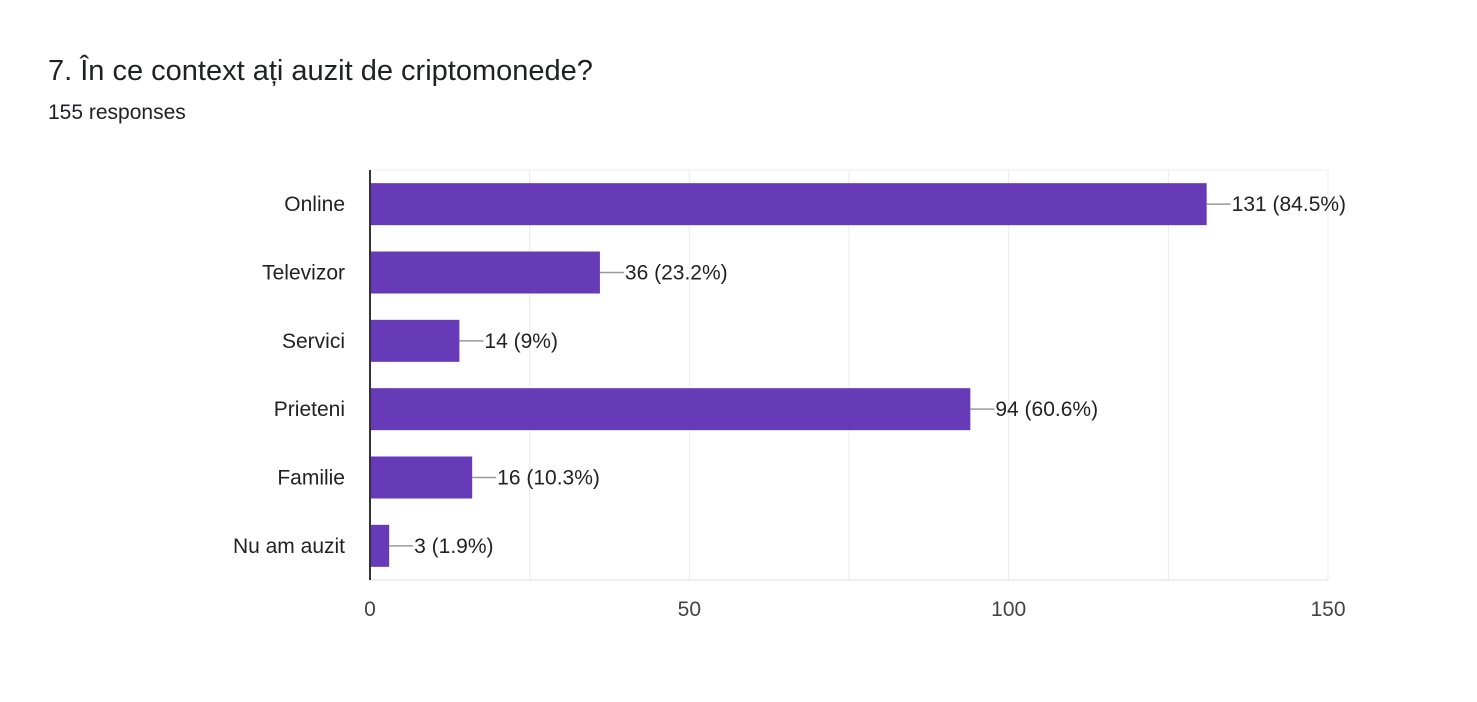 The height and width of the screenshot is (702, 1477). Describe the element at coordinates (314, 204) in the screenshot. I see `category-label: Online` at that location.